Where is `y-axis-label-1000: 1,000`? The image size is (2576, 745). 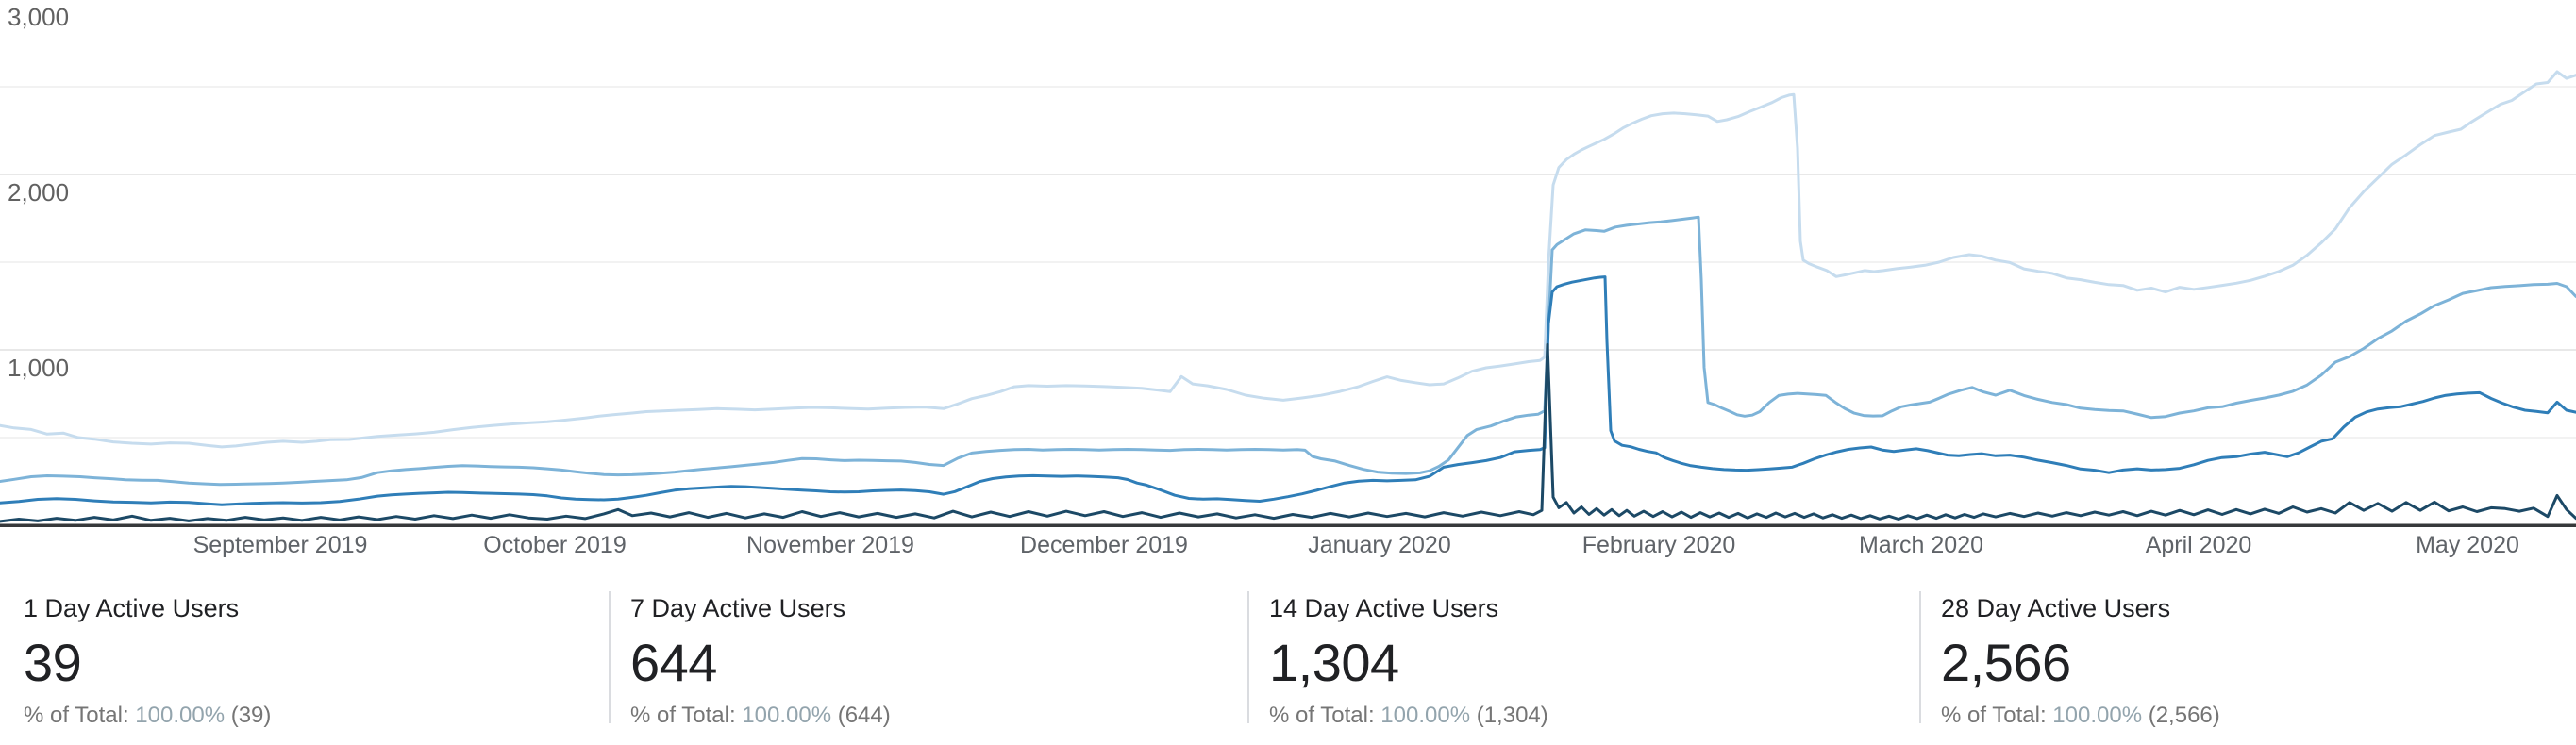 y-axis-label-1000: 1,000 is located at coordinates (38, 368).